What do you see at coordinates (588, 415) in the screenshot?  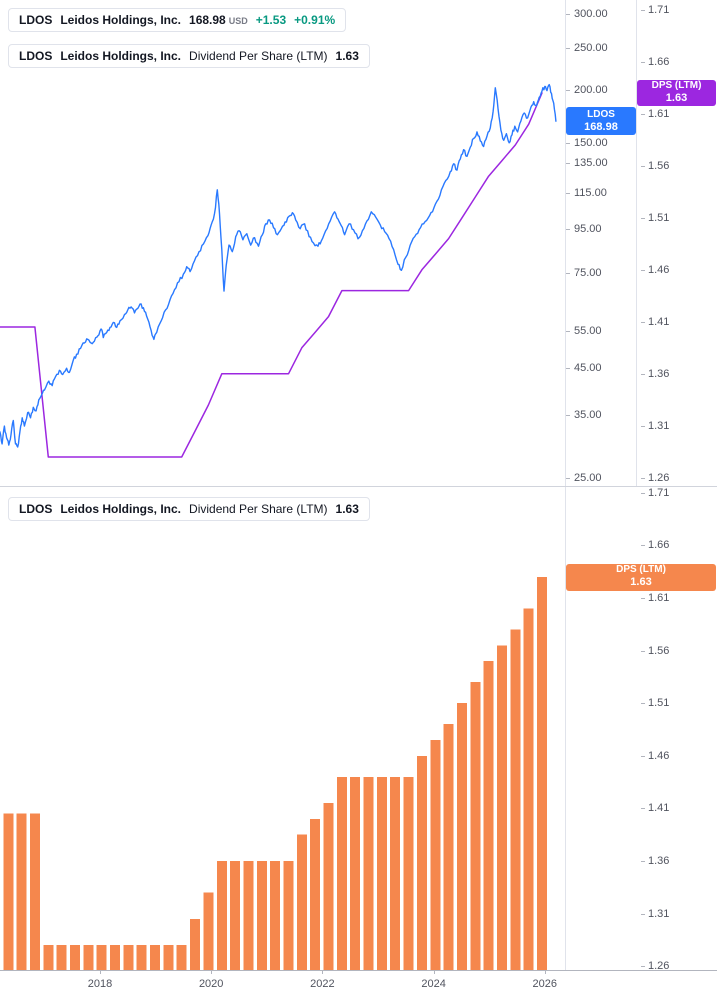 I see `price-tick-label: 35.00` at bounding box center [588, 415].